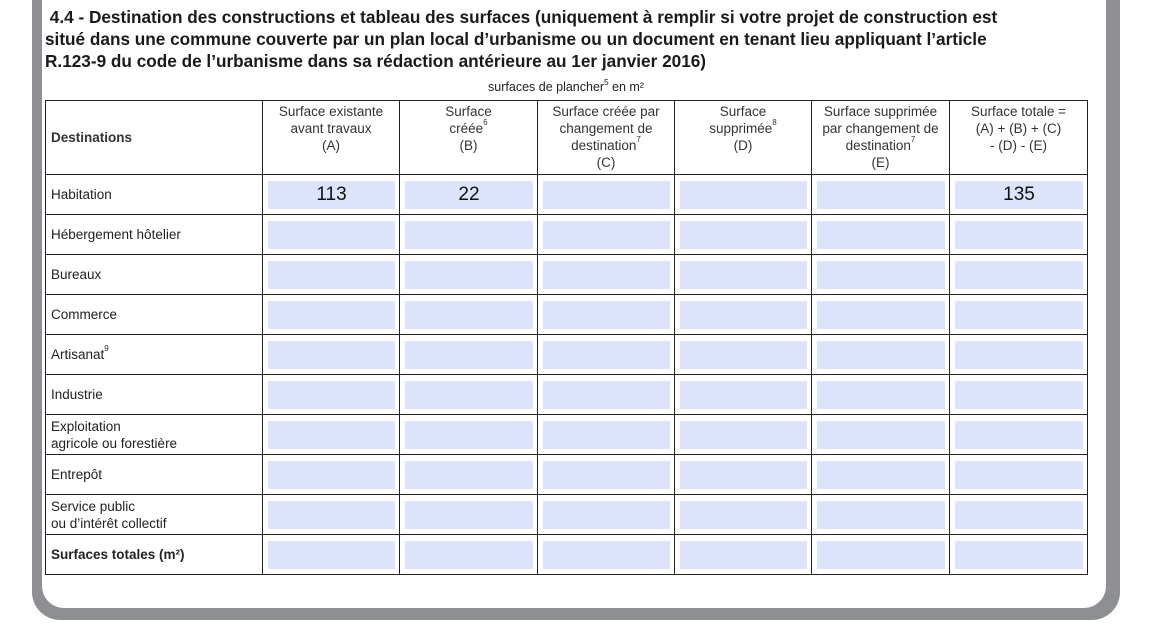 The image size is (1155, 624). Describe the element at coordinates (468, 145) in the screenshot. I see `header-line: (B)` at that location.